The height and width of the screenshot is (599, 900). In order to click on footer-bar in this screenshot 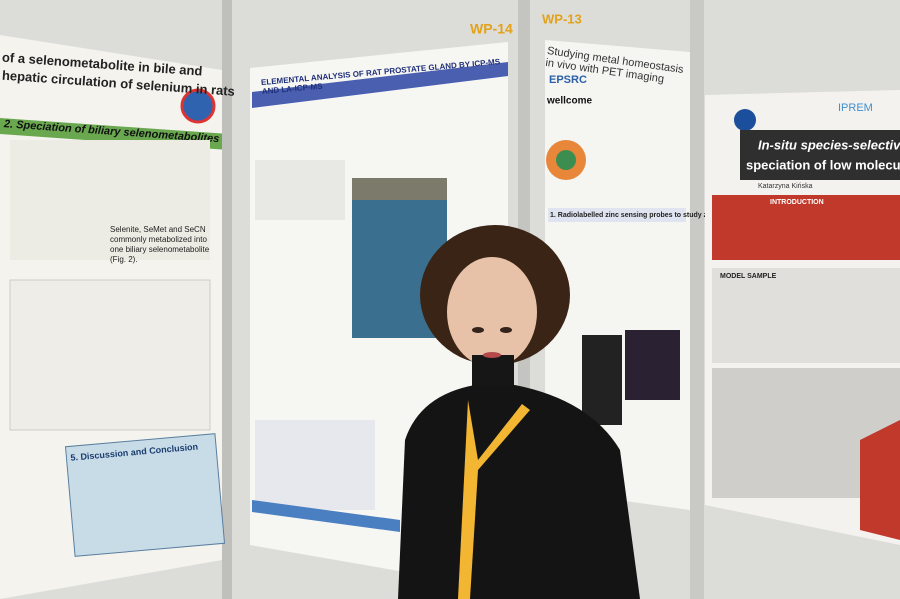, I will do `click(880, 480)`.